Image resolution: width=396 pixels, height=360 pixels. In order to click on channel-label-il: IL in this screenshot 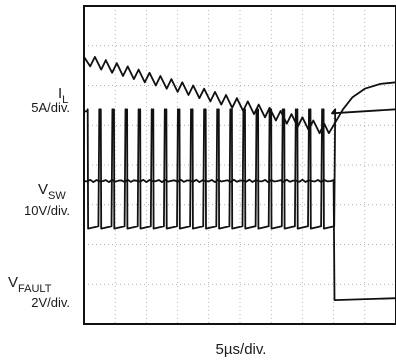, I will do `click(63, 95)`.